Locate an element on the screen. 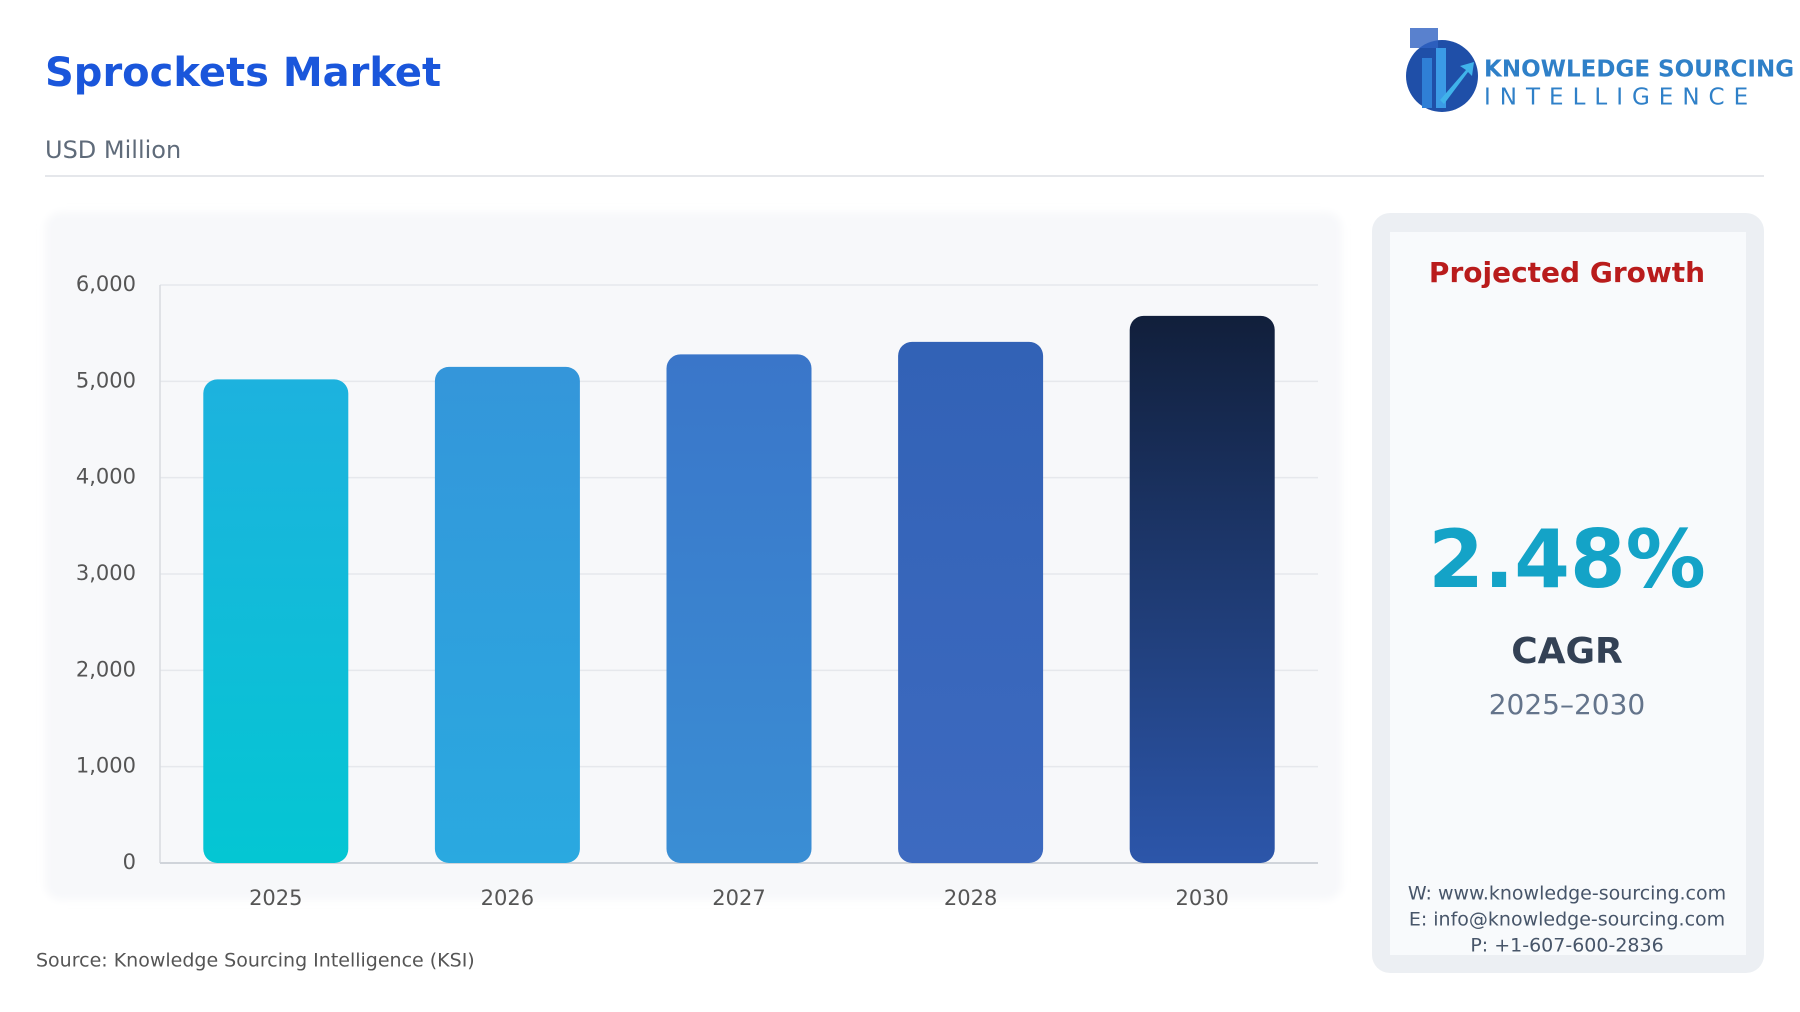 The width and height of the screenshot is (1800, 1012). side-panel-inner is located at coordinates (1568, 593).